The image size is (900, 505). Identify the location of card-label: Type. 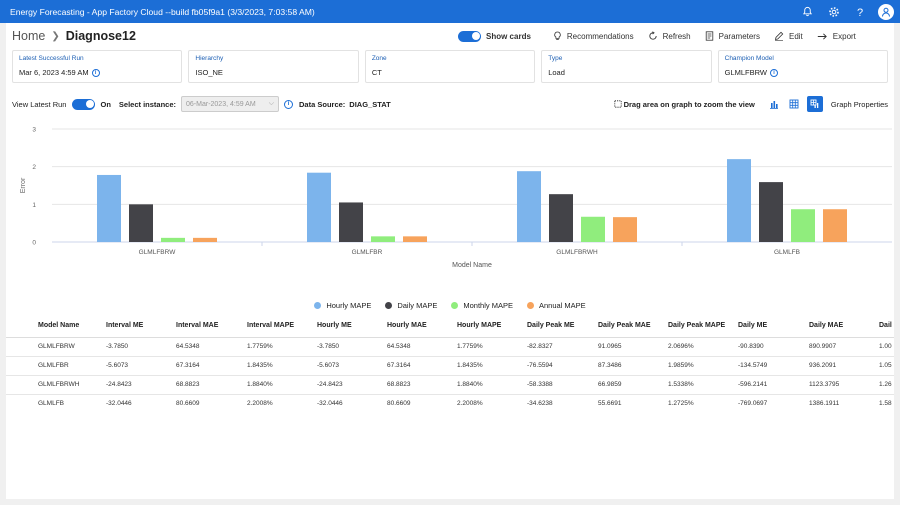
(555, 58).